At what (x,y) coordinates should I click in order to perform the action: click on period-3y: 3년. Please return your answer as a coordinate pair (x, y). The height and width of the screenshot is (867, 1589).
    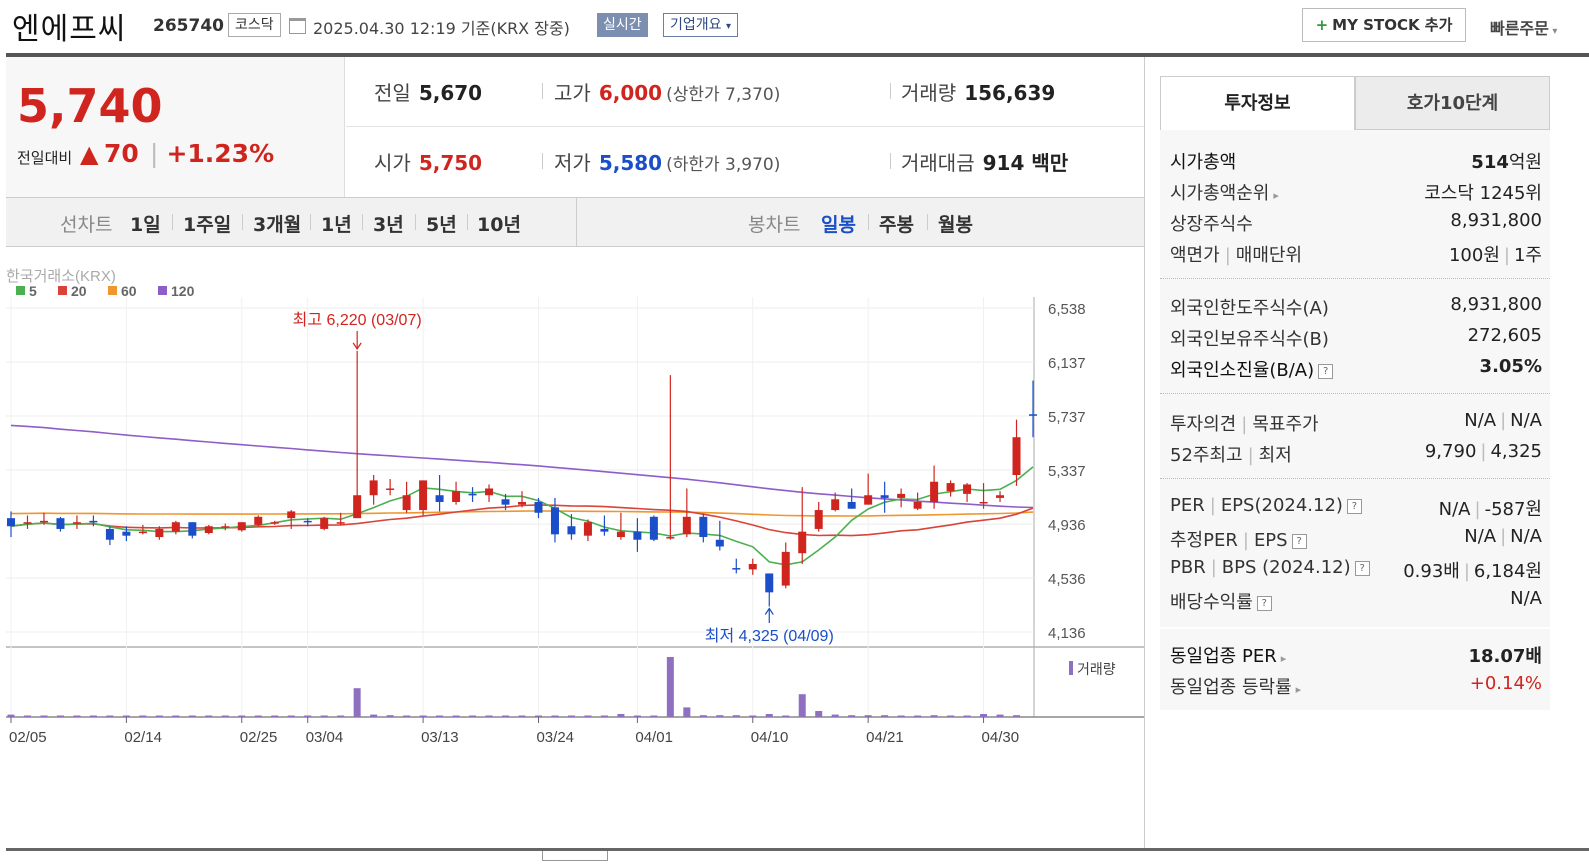
    Looking at the image, I should click on (388, 225).